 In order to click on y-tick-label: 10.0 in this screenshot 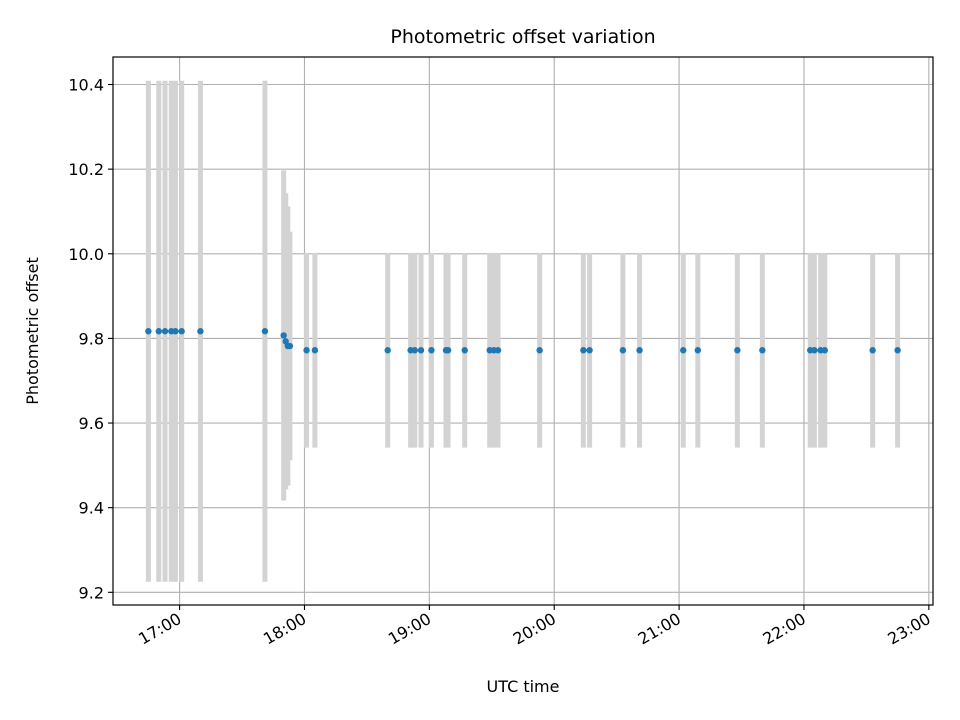, I will do `click(86, 254)`.